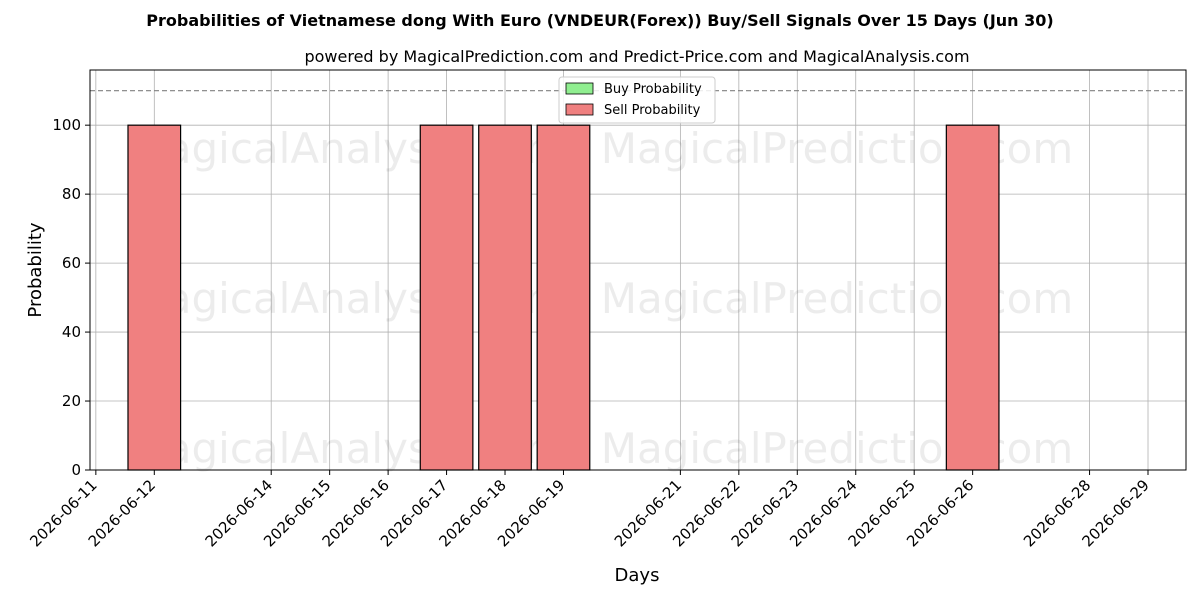  What do you see at coordinates (579, 109) in the screenshot?
I see `legend-swatch-sell` at bounding box center [579, 109].